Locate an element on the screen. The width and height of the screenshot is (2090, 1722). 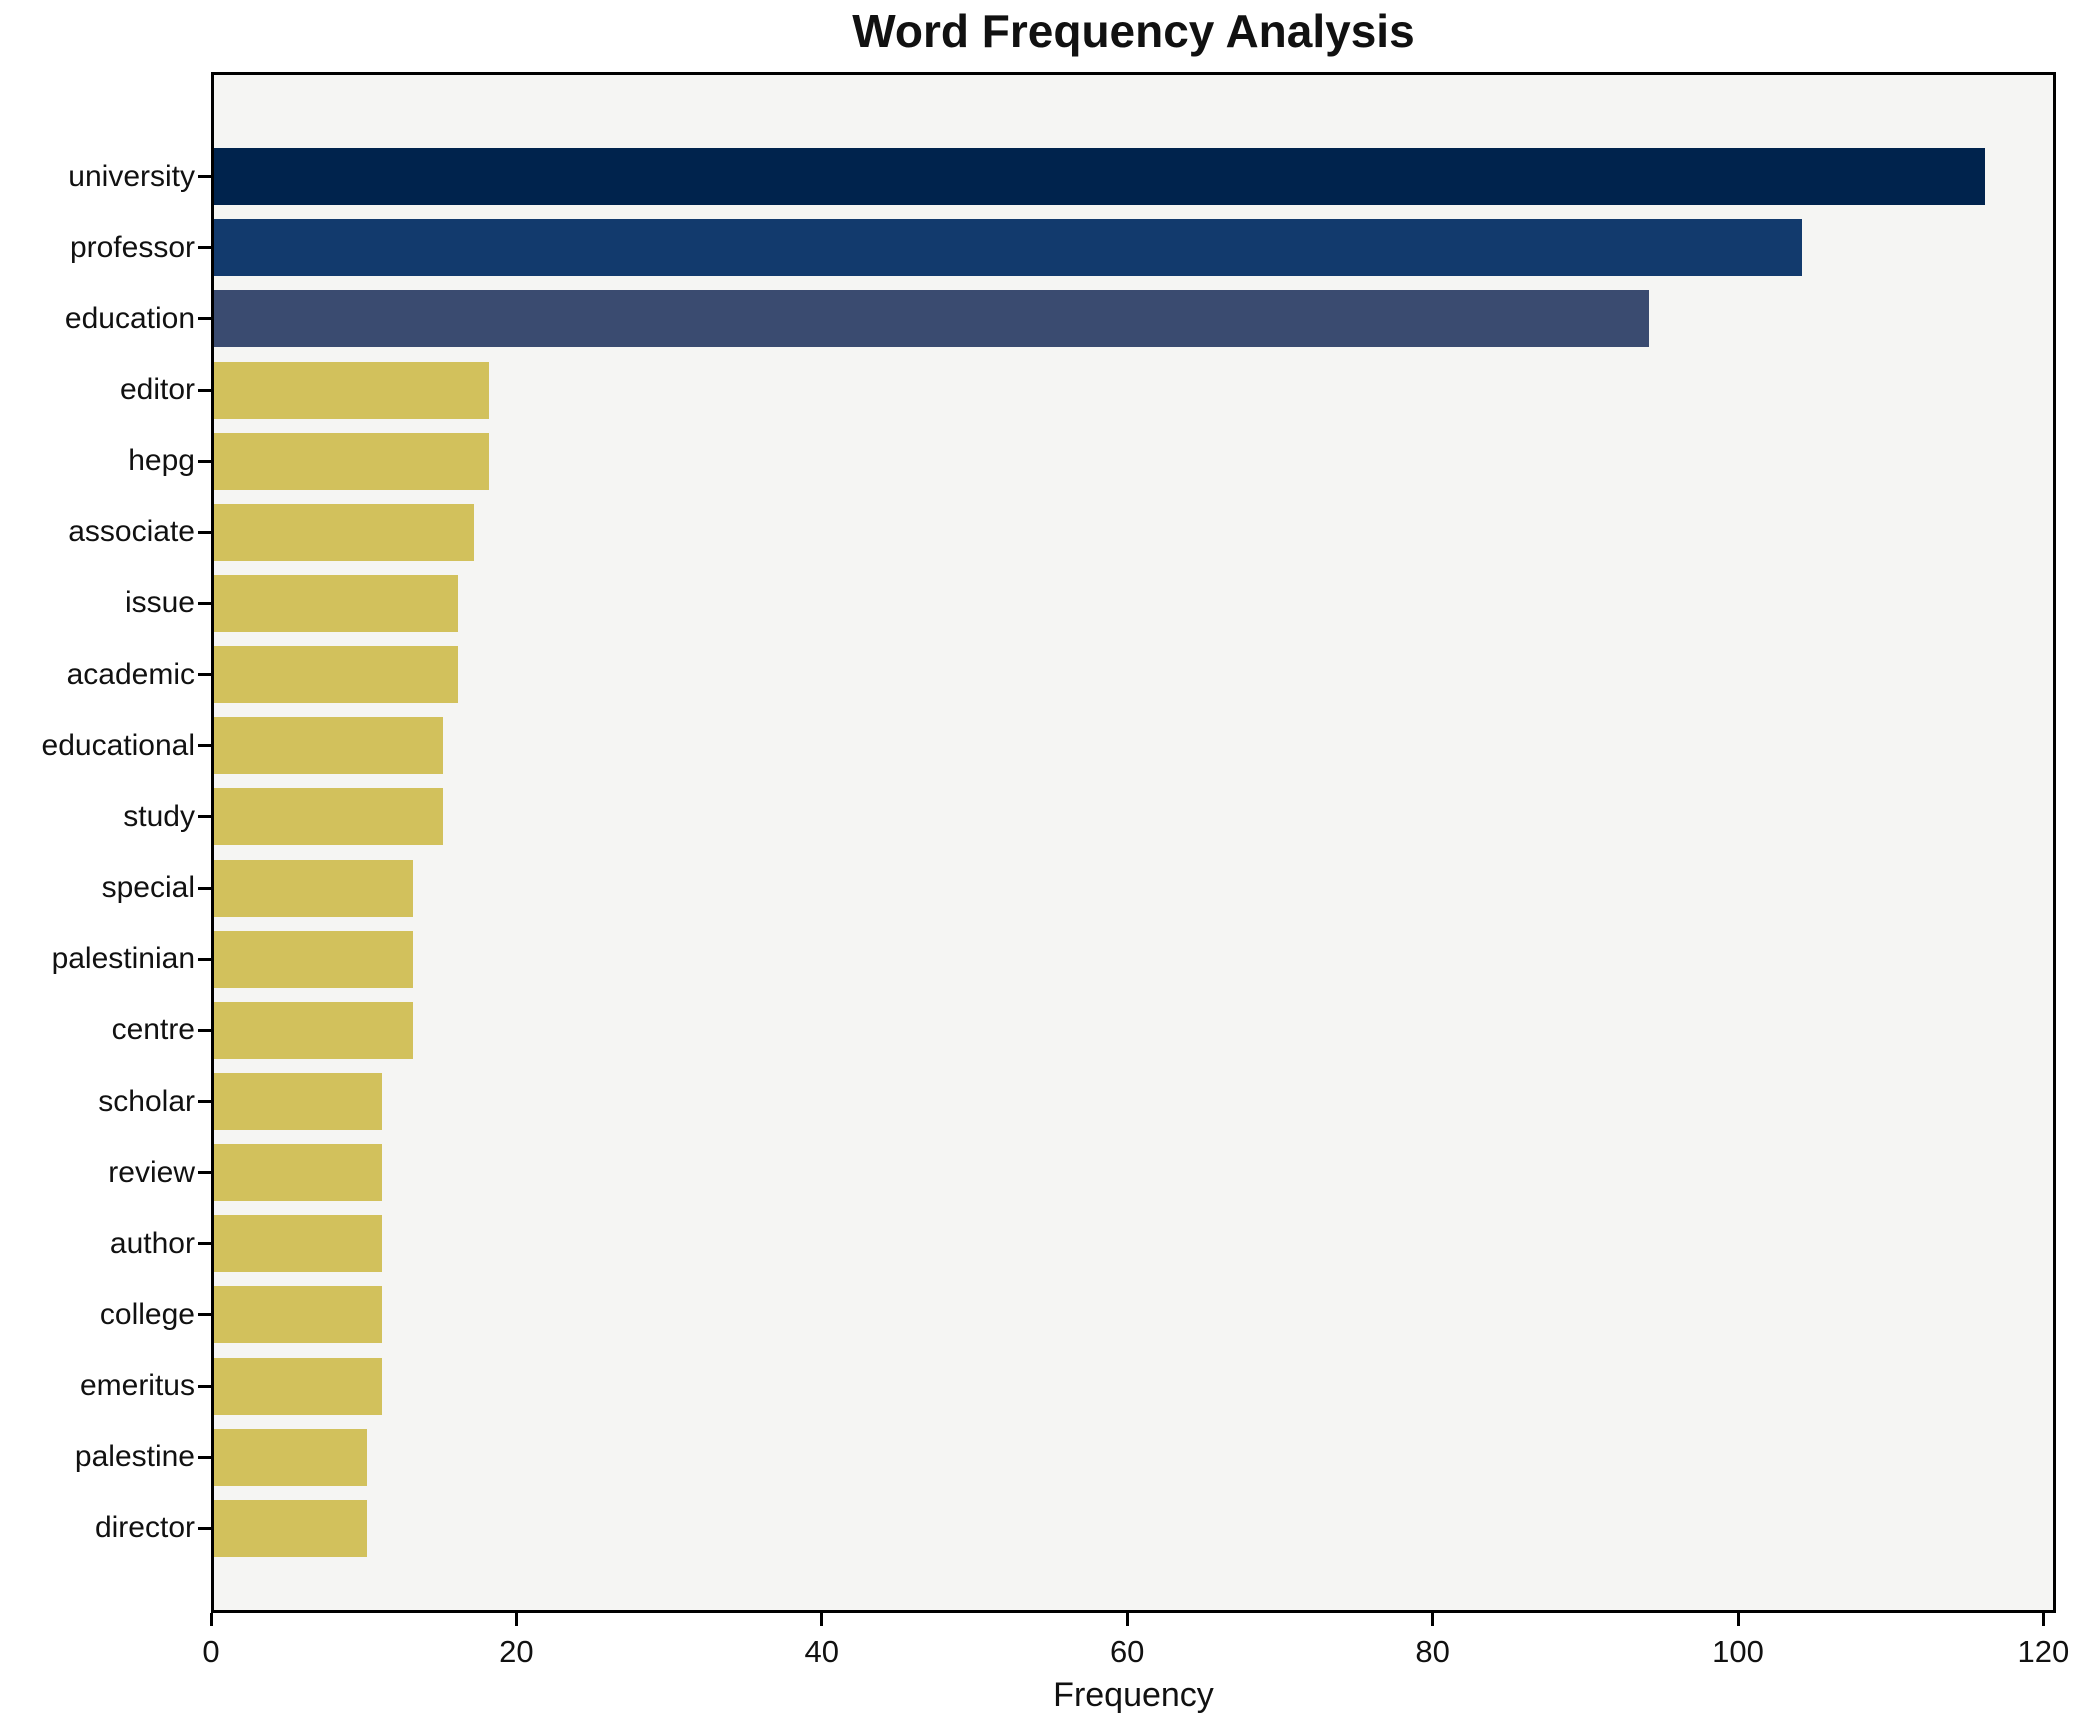
y-tick-label: associate is located at coordinates (131, 532).